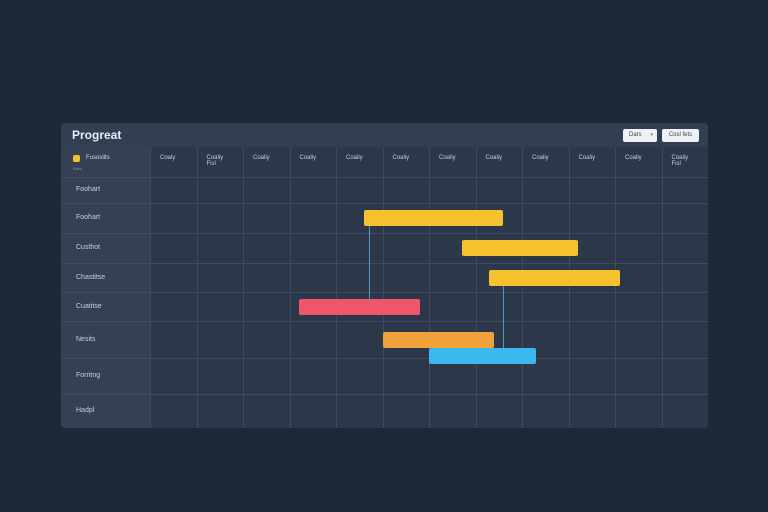 The height and width of the screenshot is (512, 768). What do you see at coordinates (88, 247) in the screenshot?
I see `row-label: Custhot` at bounding box center [88, 247].